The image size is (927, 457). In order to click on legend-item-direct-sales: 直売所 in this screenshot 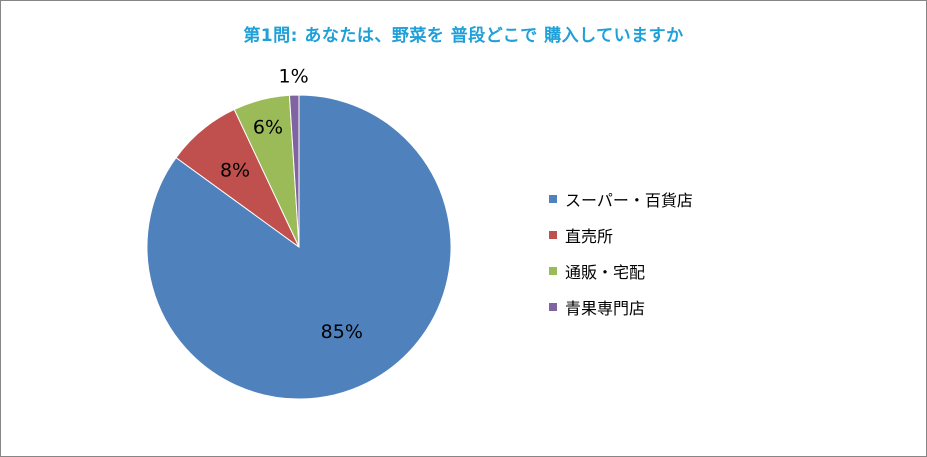, I will do `click(621, 235)`.